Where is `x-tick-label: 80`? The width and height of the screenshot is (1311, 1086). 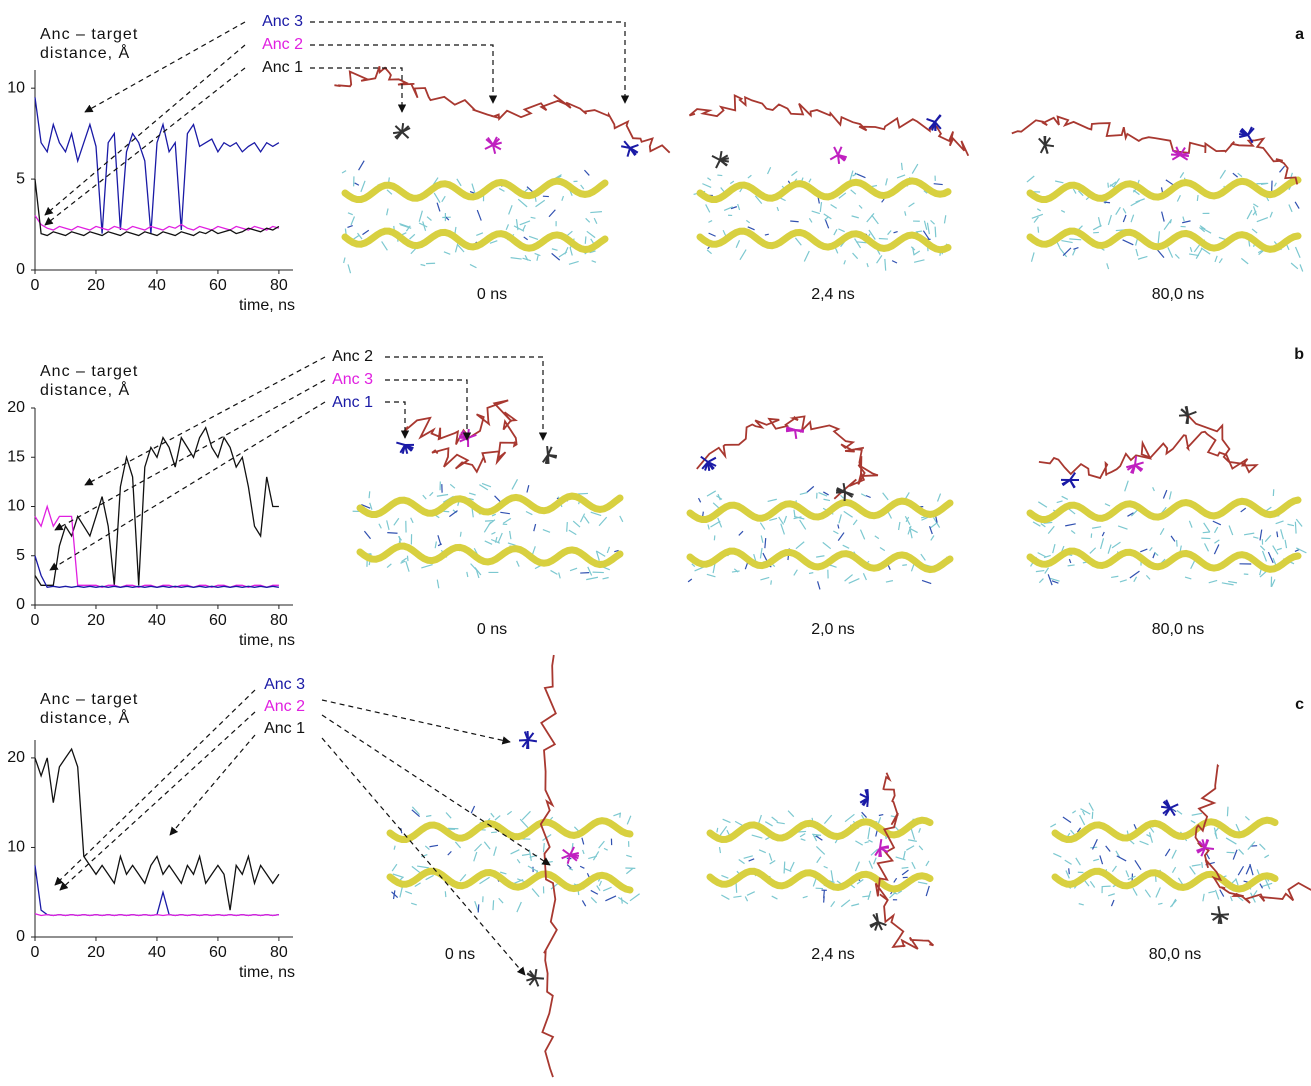
x-tick-label: 80 is located at coordinates (279, 620).